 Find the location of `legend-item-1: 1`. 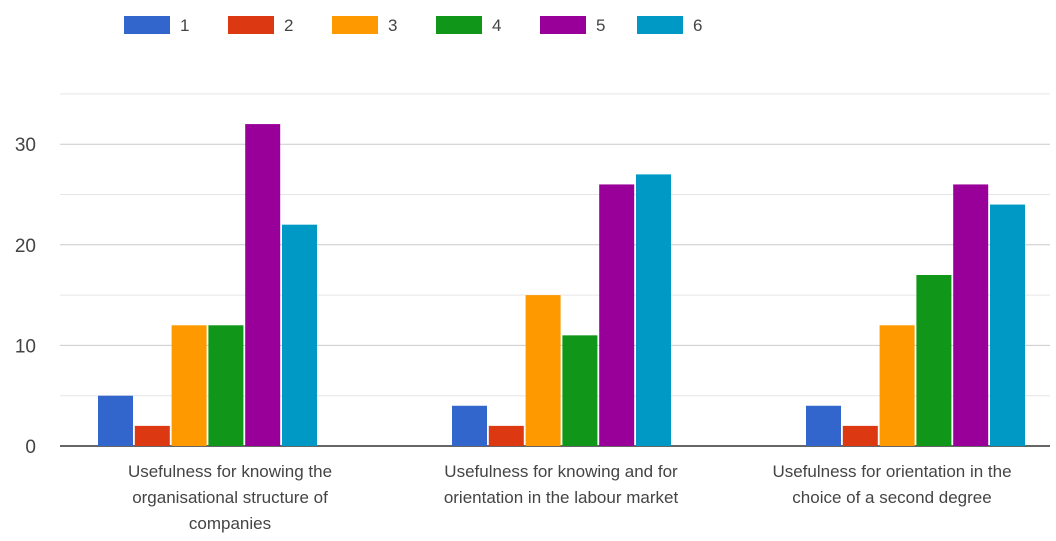

legend-item-1: 1 is located at coordinates (156, 25).